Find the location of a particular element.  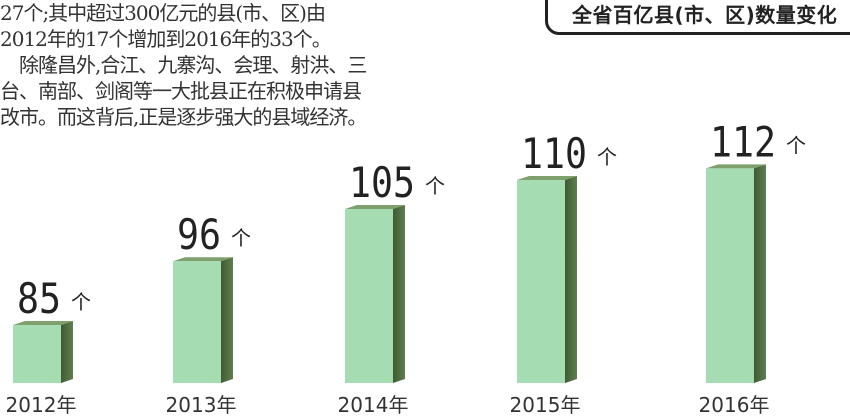

article-line: 除隆昌外,合江、九寨沟、会理、射洪、三 is located at coordinates (183, 65).